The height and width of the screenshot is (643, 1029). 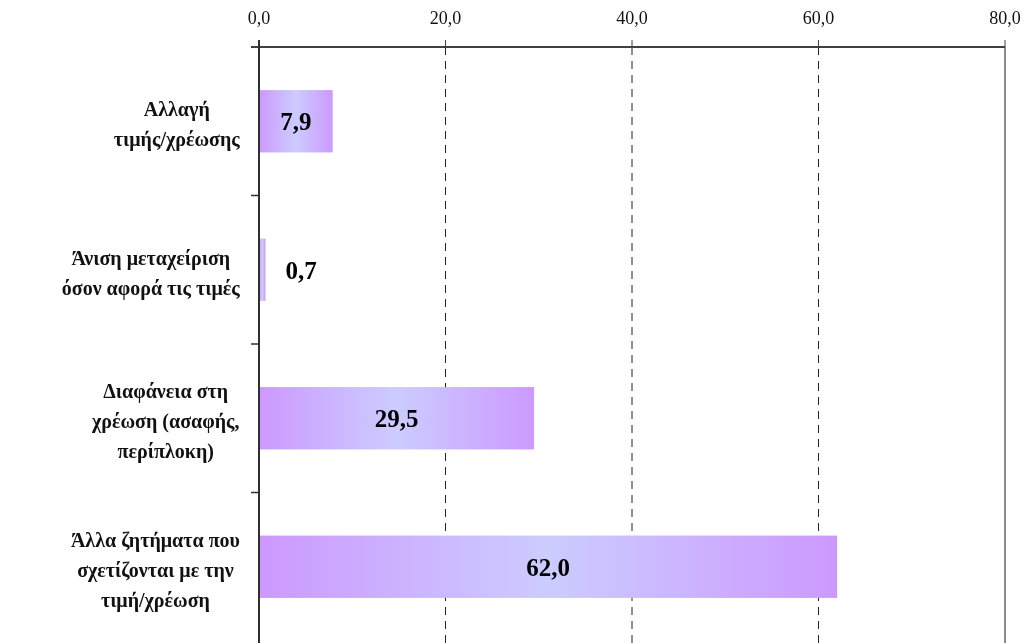 I want to click on data-label: 7,9, so click(x=296, y=122).